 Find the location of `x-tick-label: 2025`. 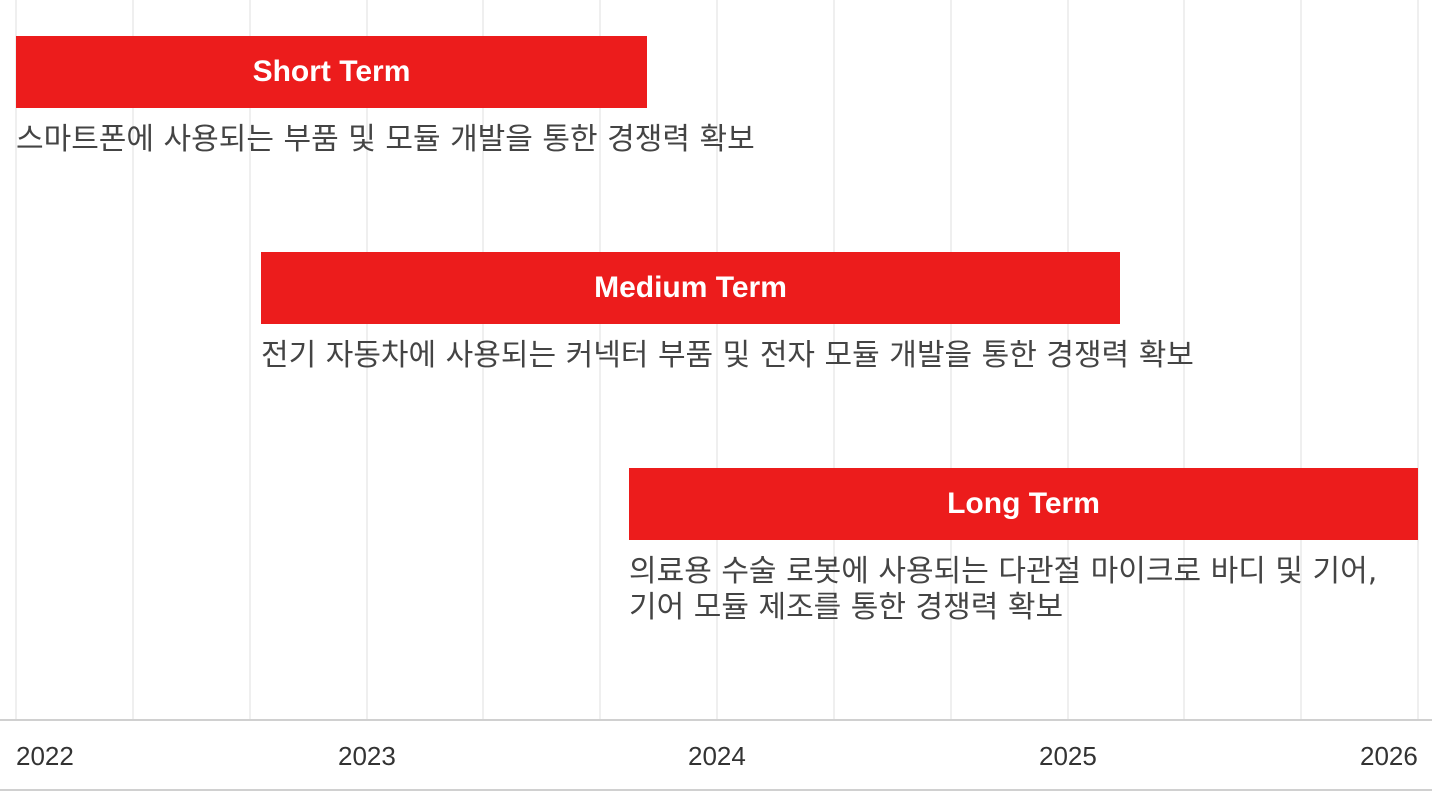

x-tick-label: 2025 is located at coordinates (1068, 756).